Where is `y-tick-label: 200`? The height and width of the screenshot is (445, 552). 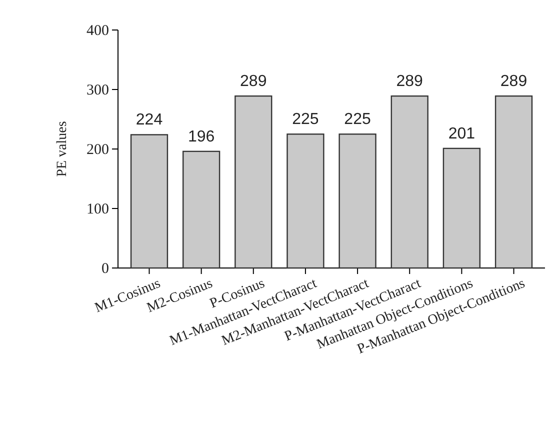
y-tick-label: 200 is located at coordinates (97, 150).